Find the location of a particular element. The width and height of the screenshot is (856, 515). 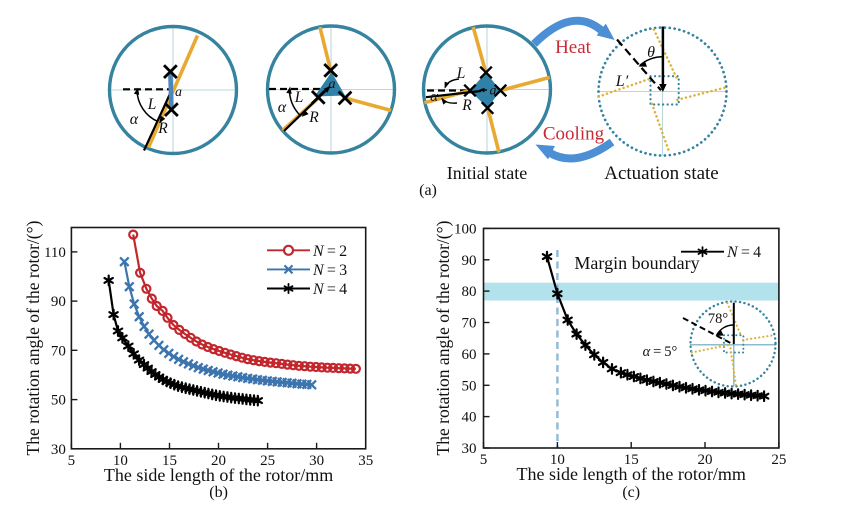

svg-text: 35 is located at coordinates (365, 461).